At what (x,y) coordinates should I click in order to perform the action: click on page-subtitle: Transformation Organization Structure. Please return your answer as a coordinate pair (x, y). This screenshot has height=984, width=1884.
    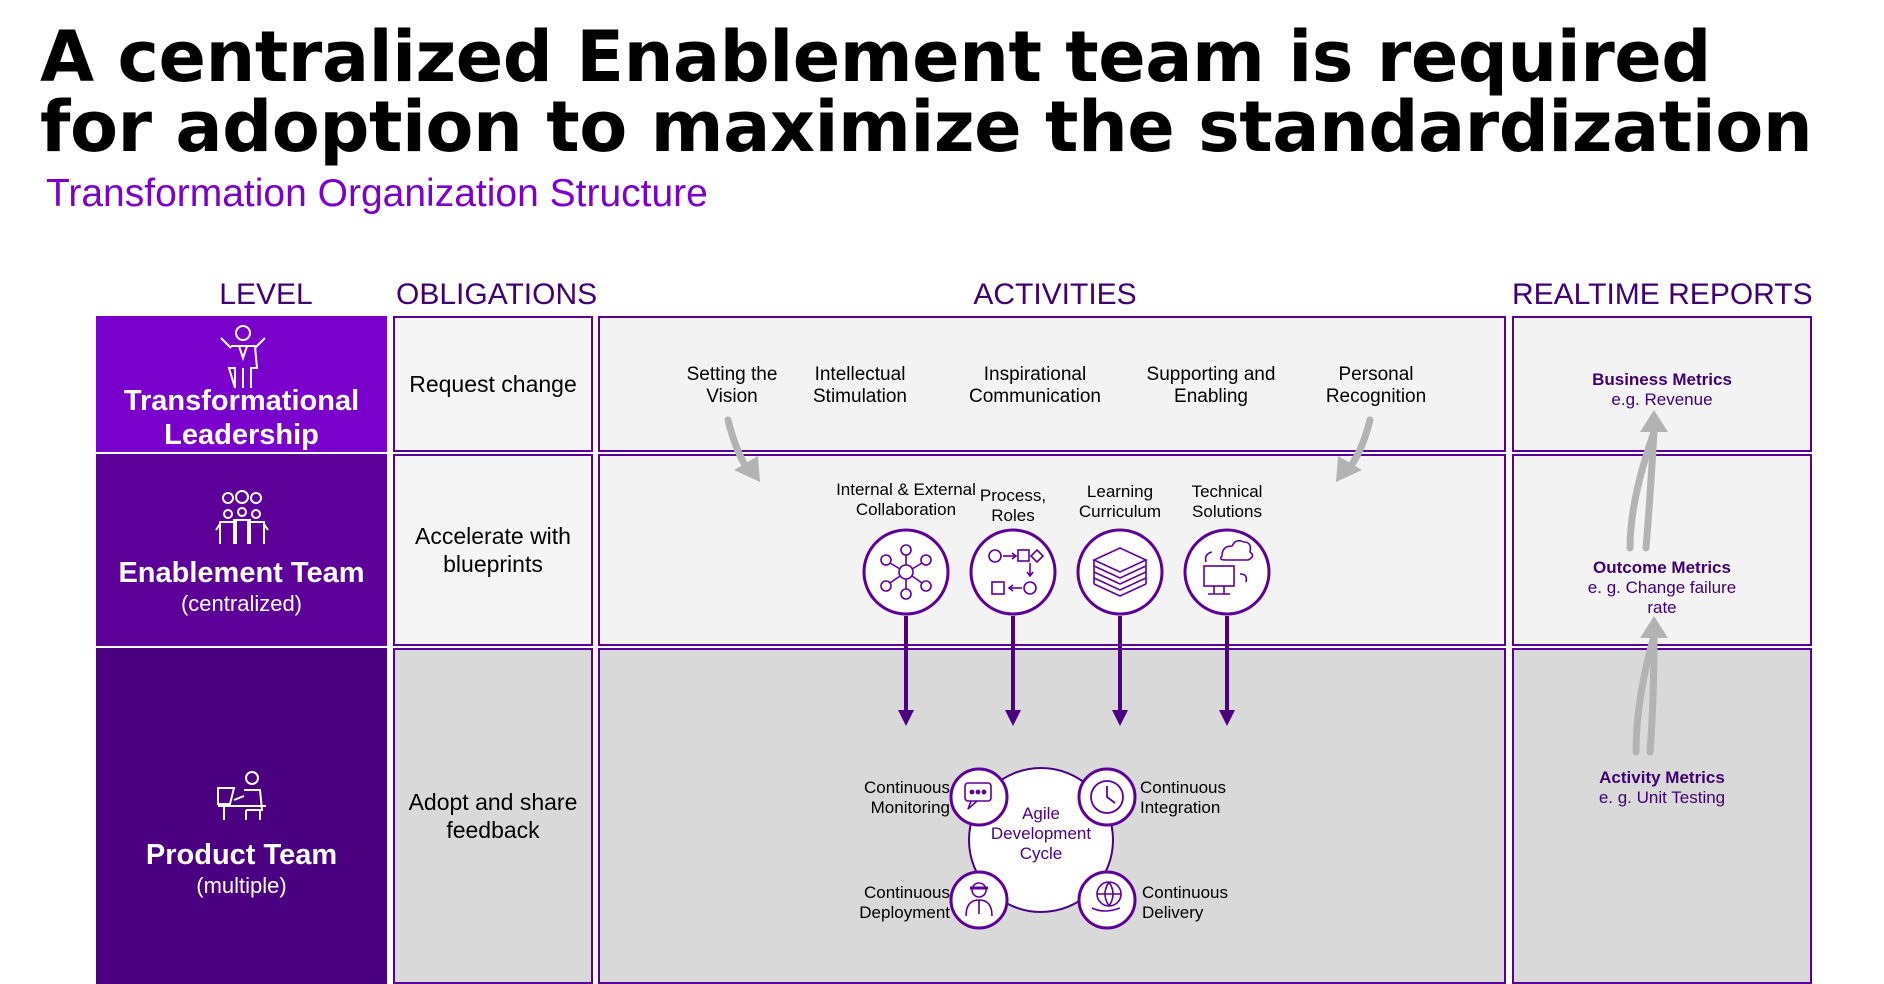
    Looking at the image, I should click on (377, 193).